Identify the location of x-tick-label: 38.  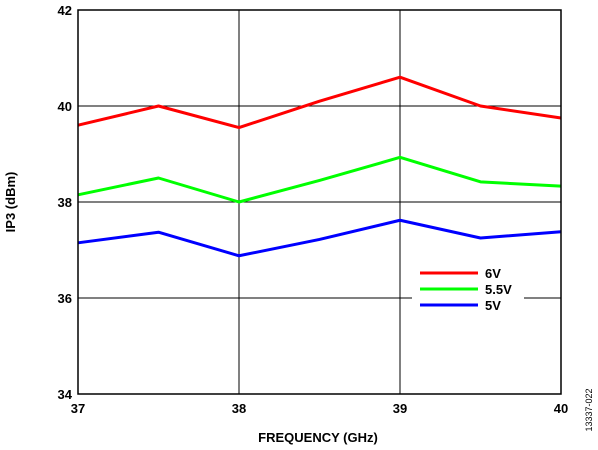
(239, 408).